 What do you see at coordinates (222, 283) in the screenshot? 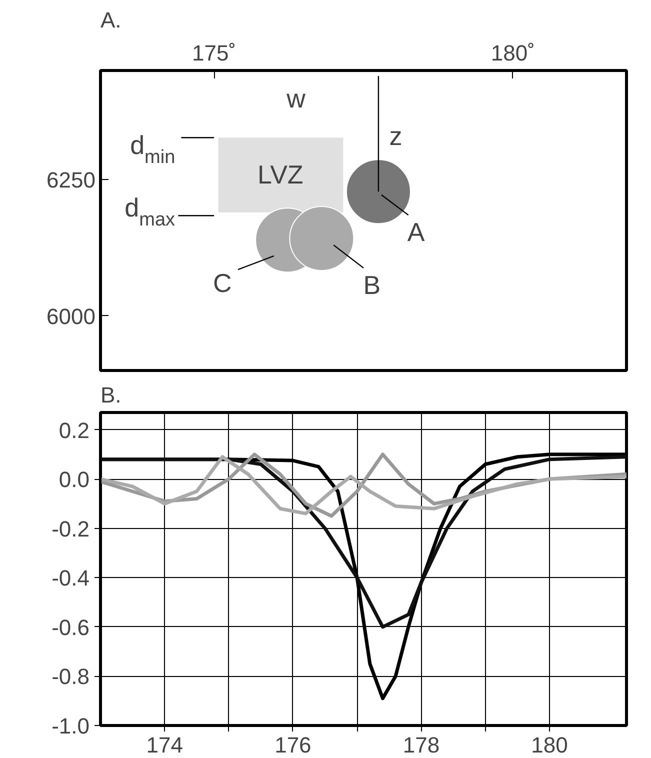
I see `annotation: C` at bounding box center [222, 283].